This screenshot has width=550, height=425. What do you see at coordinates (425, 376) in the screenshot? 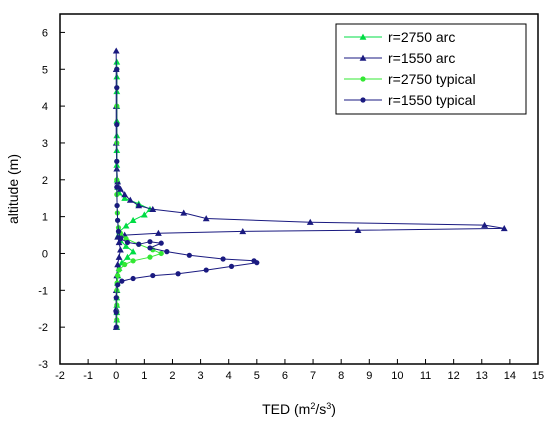
I see `x-tick-label: 11` at bounding box center [425, 376].